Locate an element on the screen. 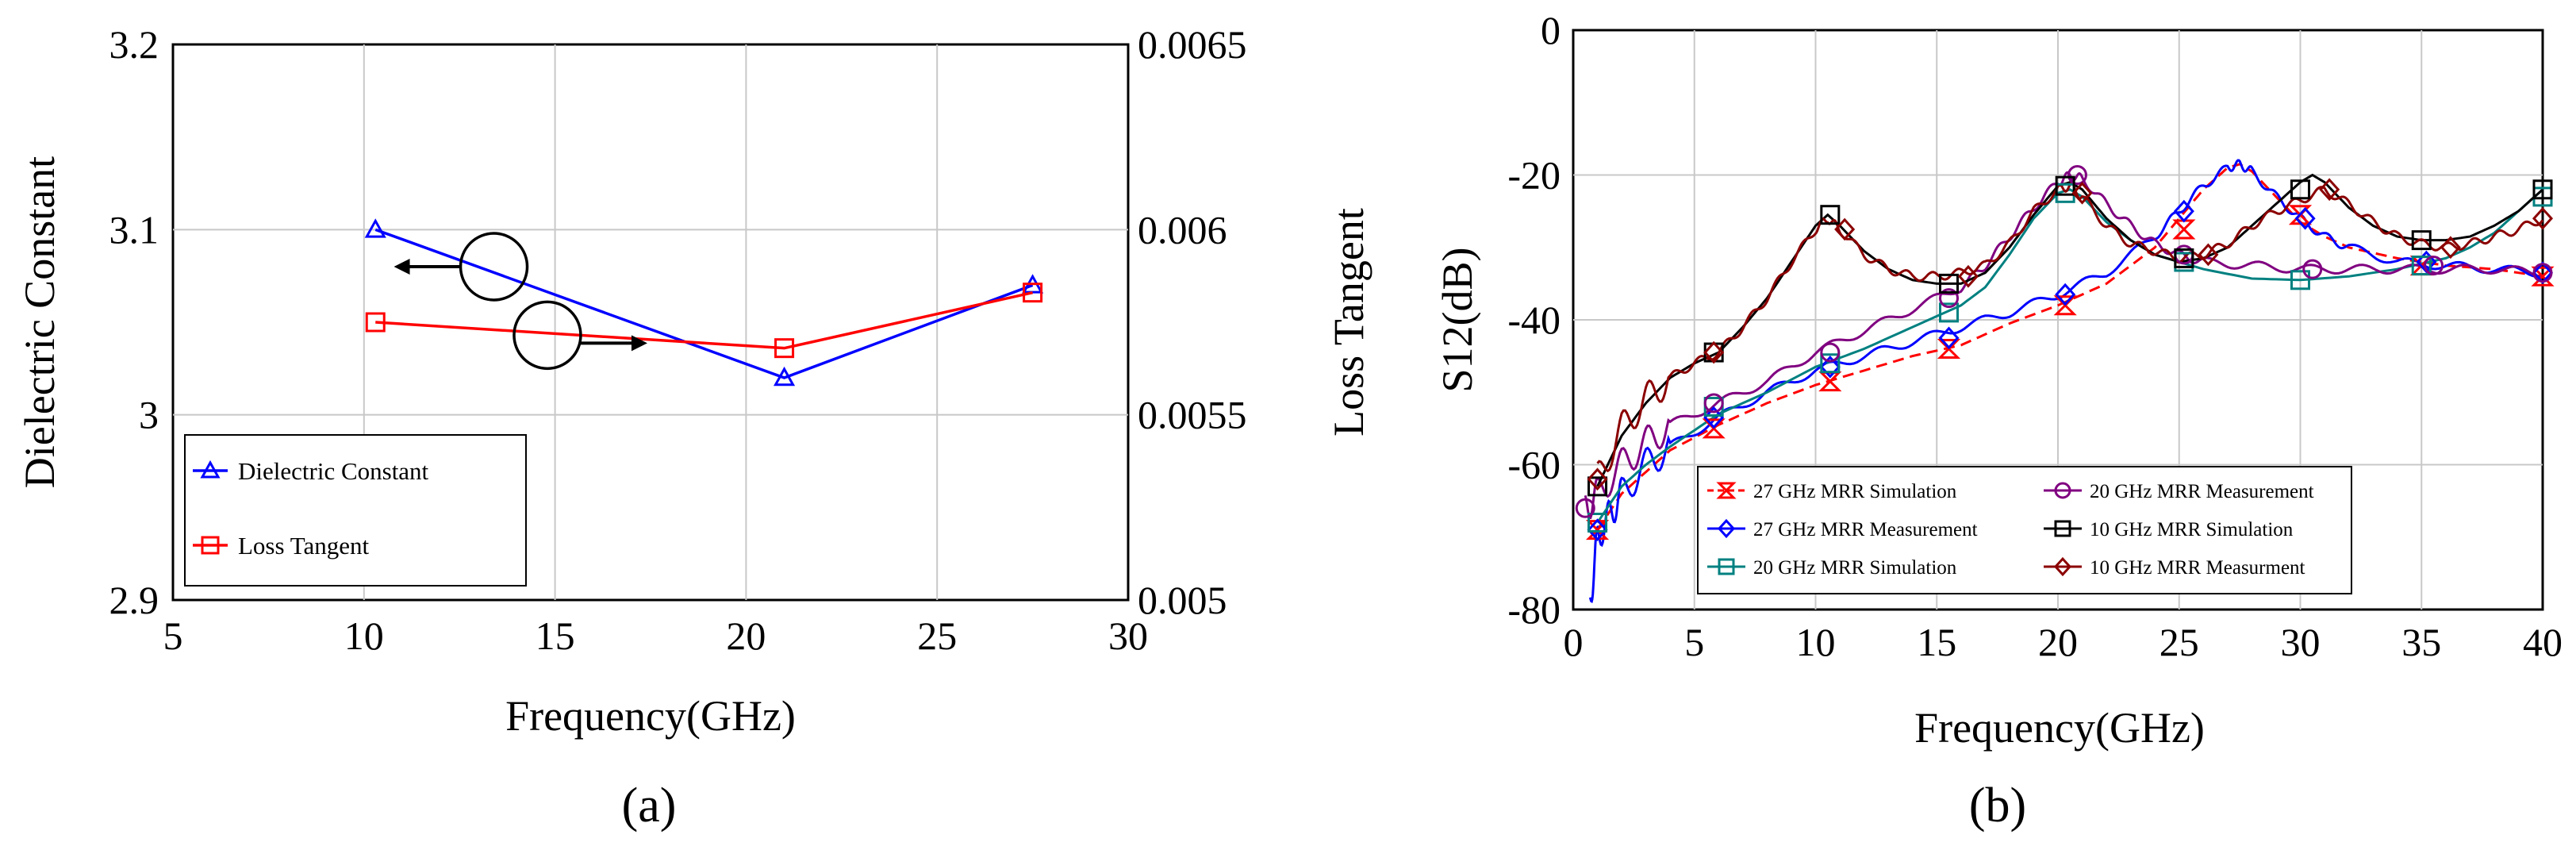 The height and width of the screenshot is (850, 2576). chart-a-x-ticks: 5 10 15 20 25 30 is located at coordinates (656, 635).